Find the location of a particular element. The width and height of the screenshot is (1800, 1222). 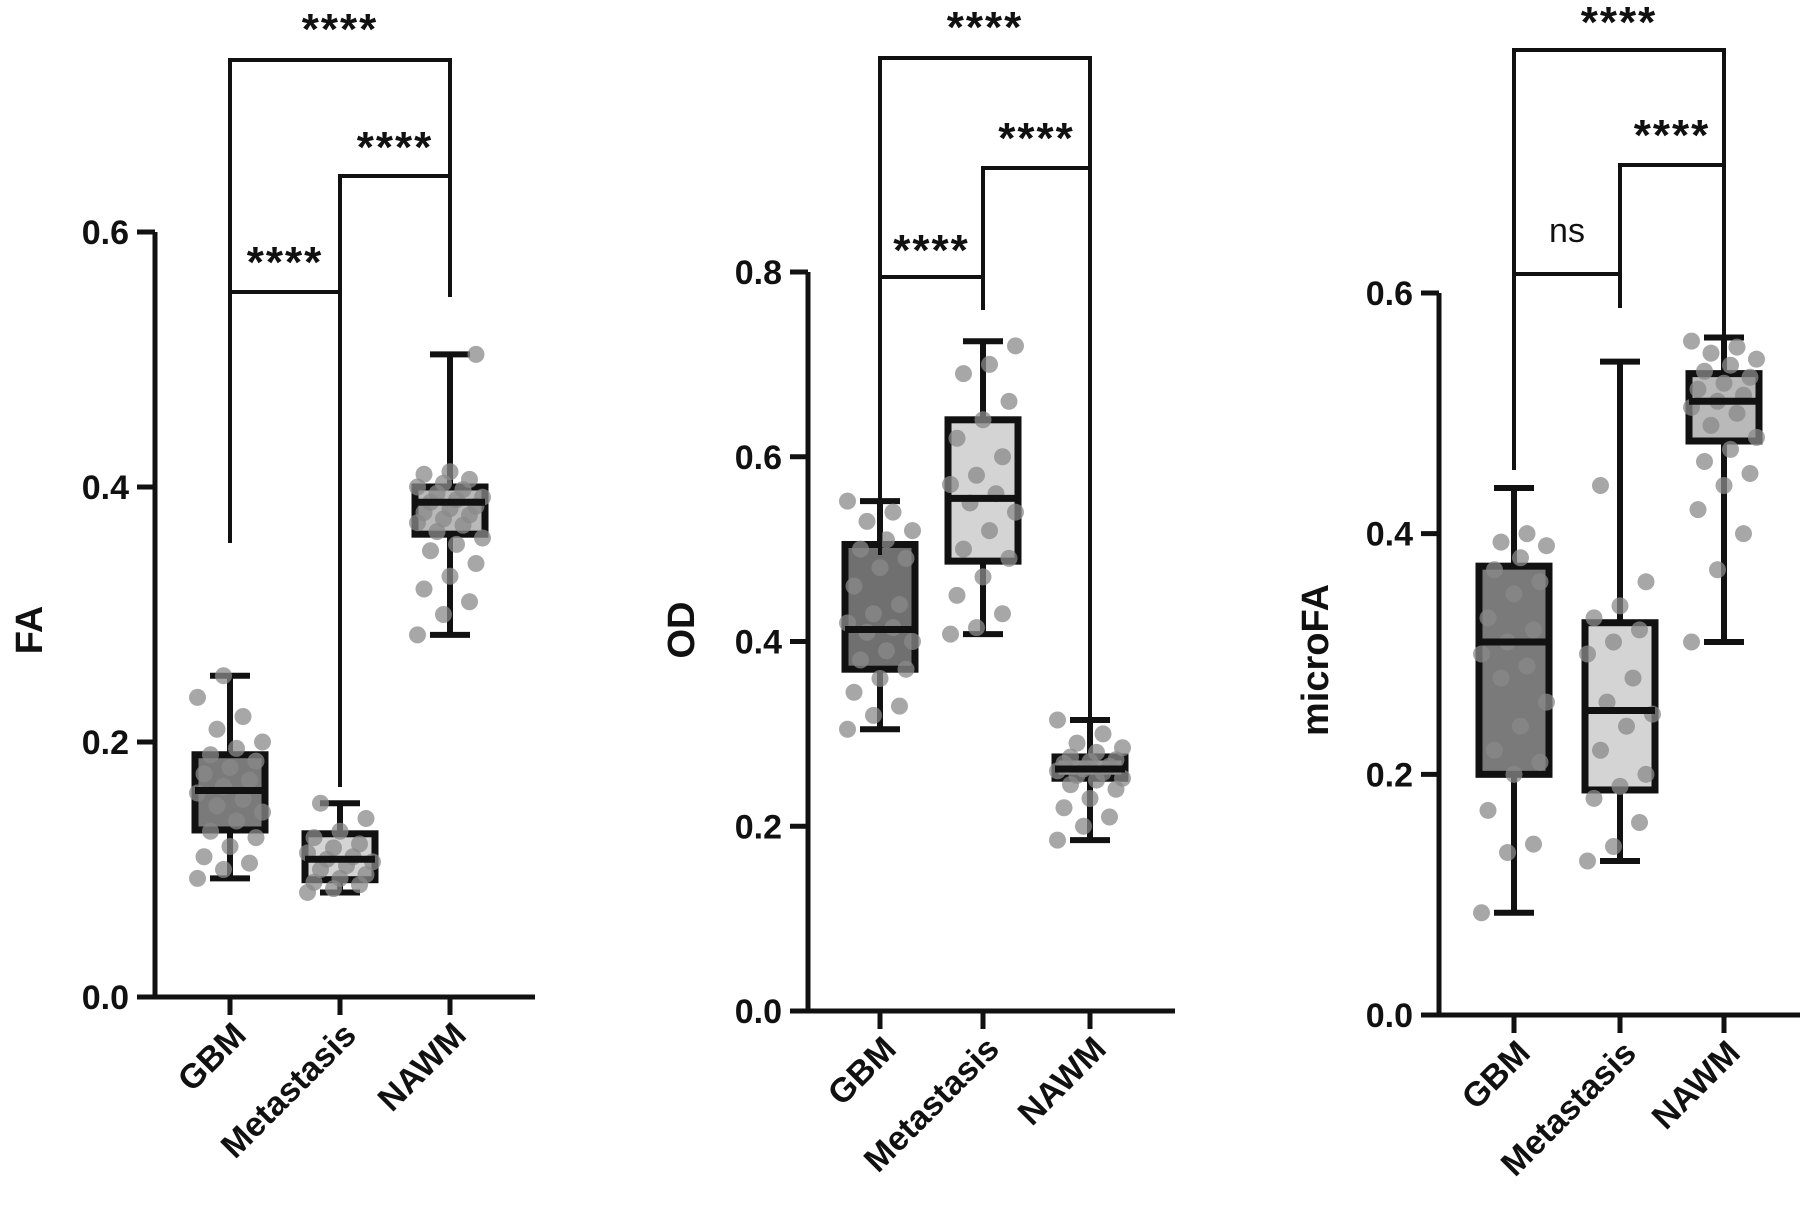

significance-bracket: ns is located at coordinates (1567, 244).